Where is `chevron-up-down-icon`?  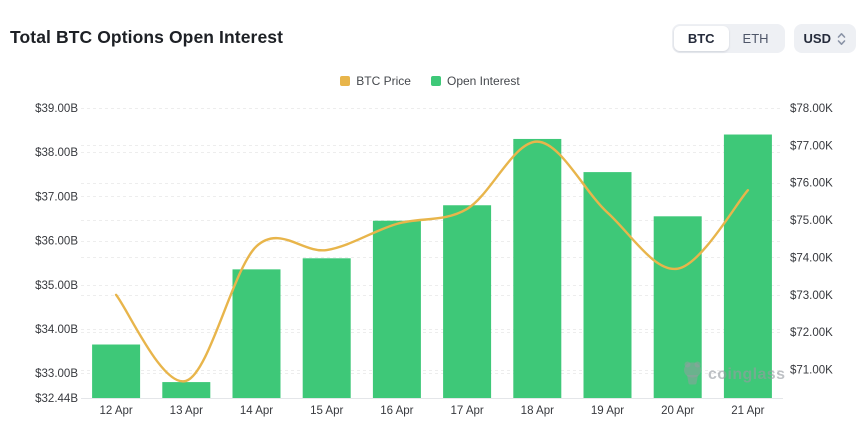
chevron-up-down-icon is located at coordinates (841, 39).